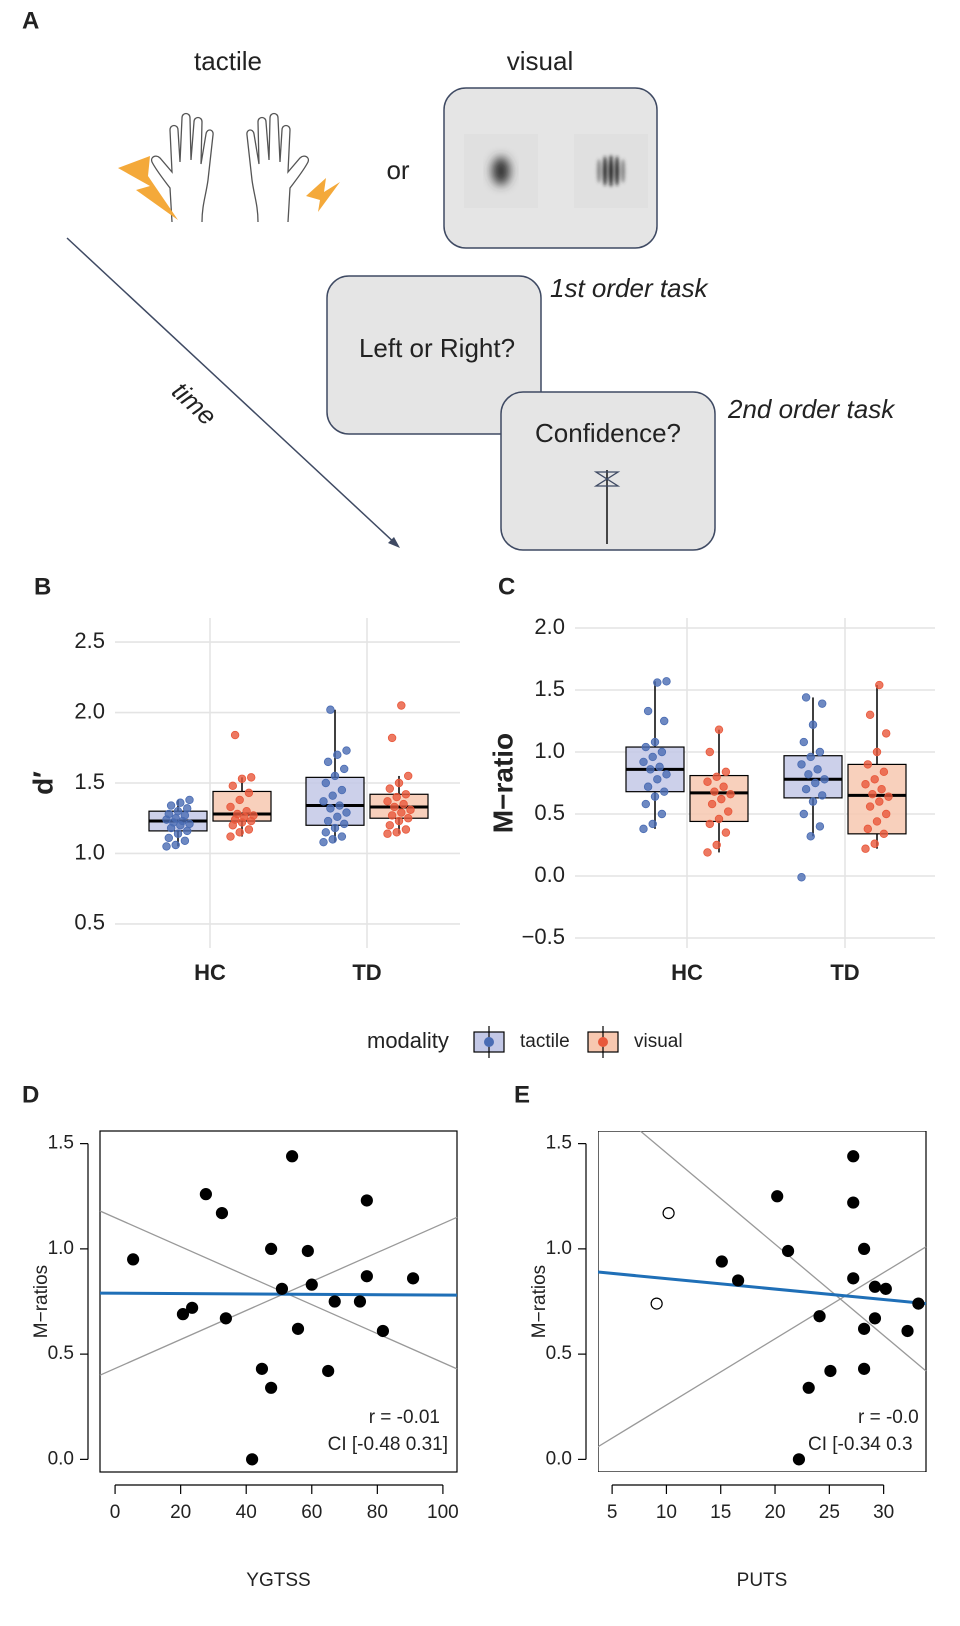 Image resolution: width=960 pixels, height=1626 pixels. Describe the element at coordinates (61, 1353) in the screenshot. I see `y-tick-label: 0.5` at that location.